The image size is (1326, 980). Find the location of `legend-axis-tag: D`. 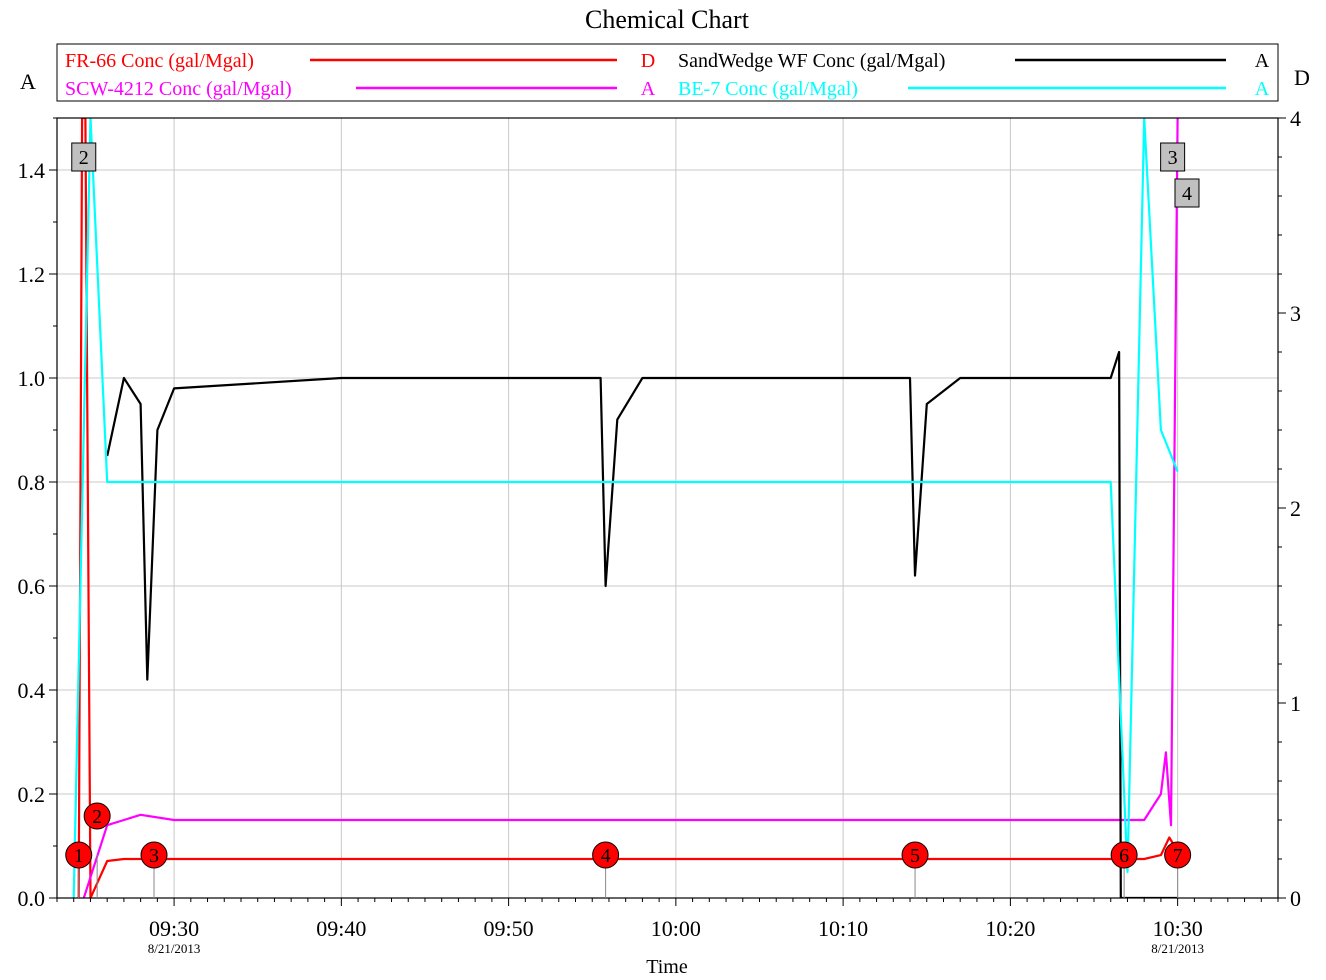

legend-axis-tag: D is located at coordinates (648, 61).